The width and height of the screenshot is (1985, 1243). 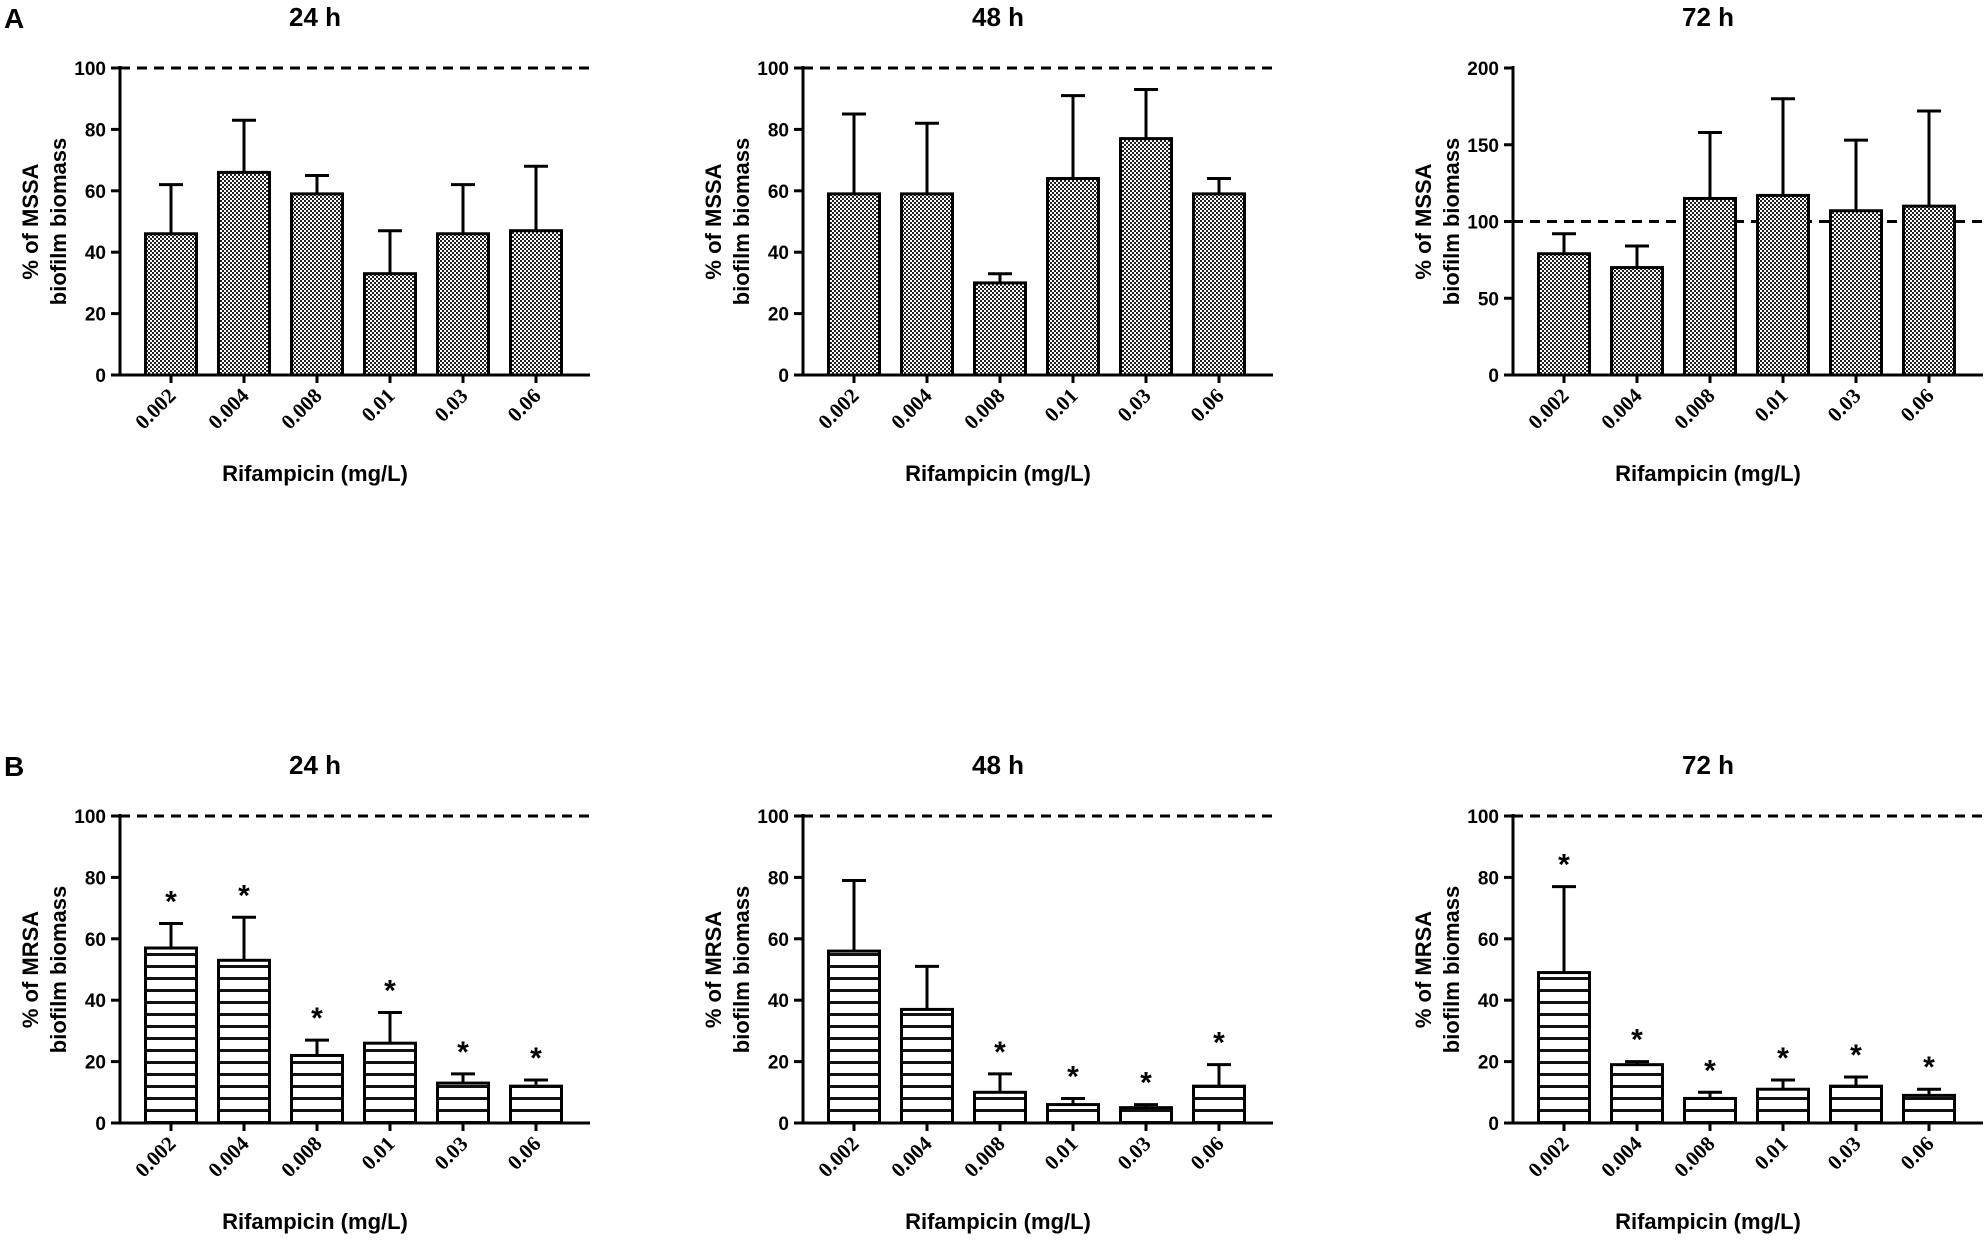 What do you see at coordinates (1488, 940) in the screenshot?
I see `y-tick-label: 60` at bounding box center [1488, 940].